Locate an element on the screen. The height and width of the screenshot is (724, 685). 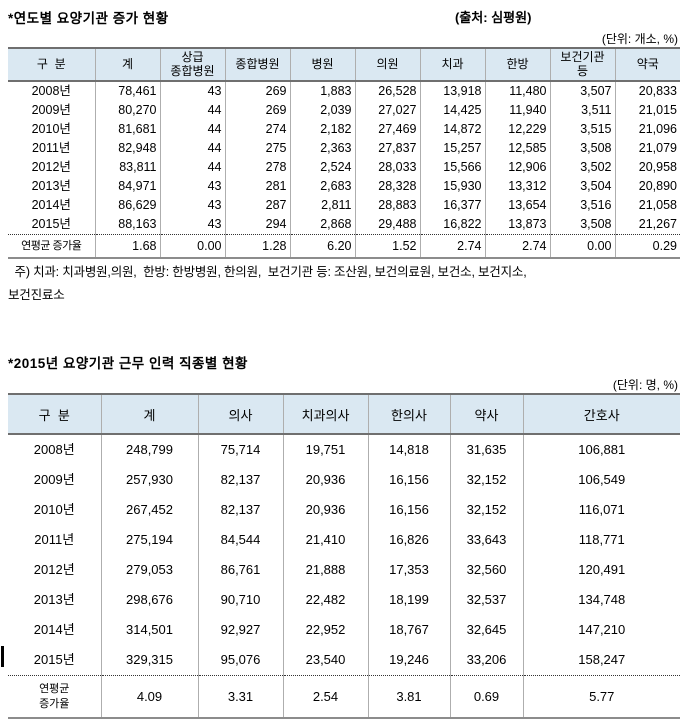
value-cell: 82,137 is located at coordinates (240, 510).